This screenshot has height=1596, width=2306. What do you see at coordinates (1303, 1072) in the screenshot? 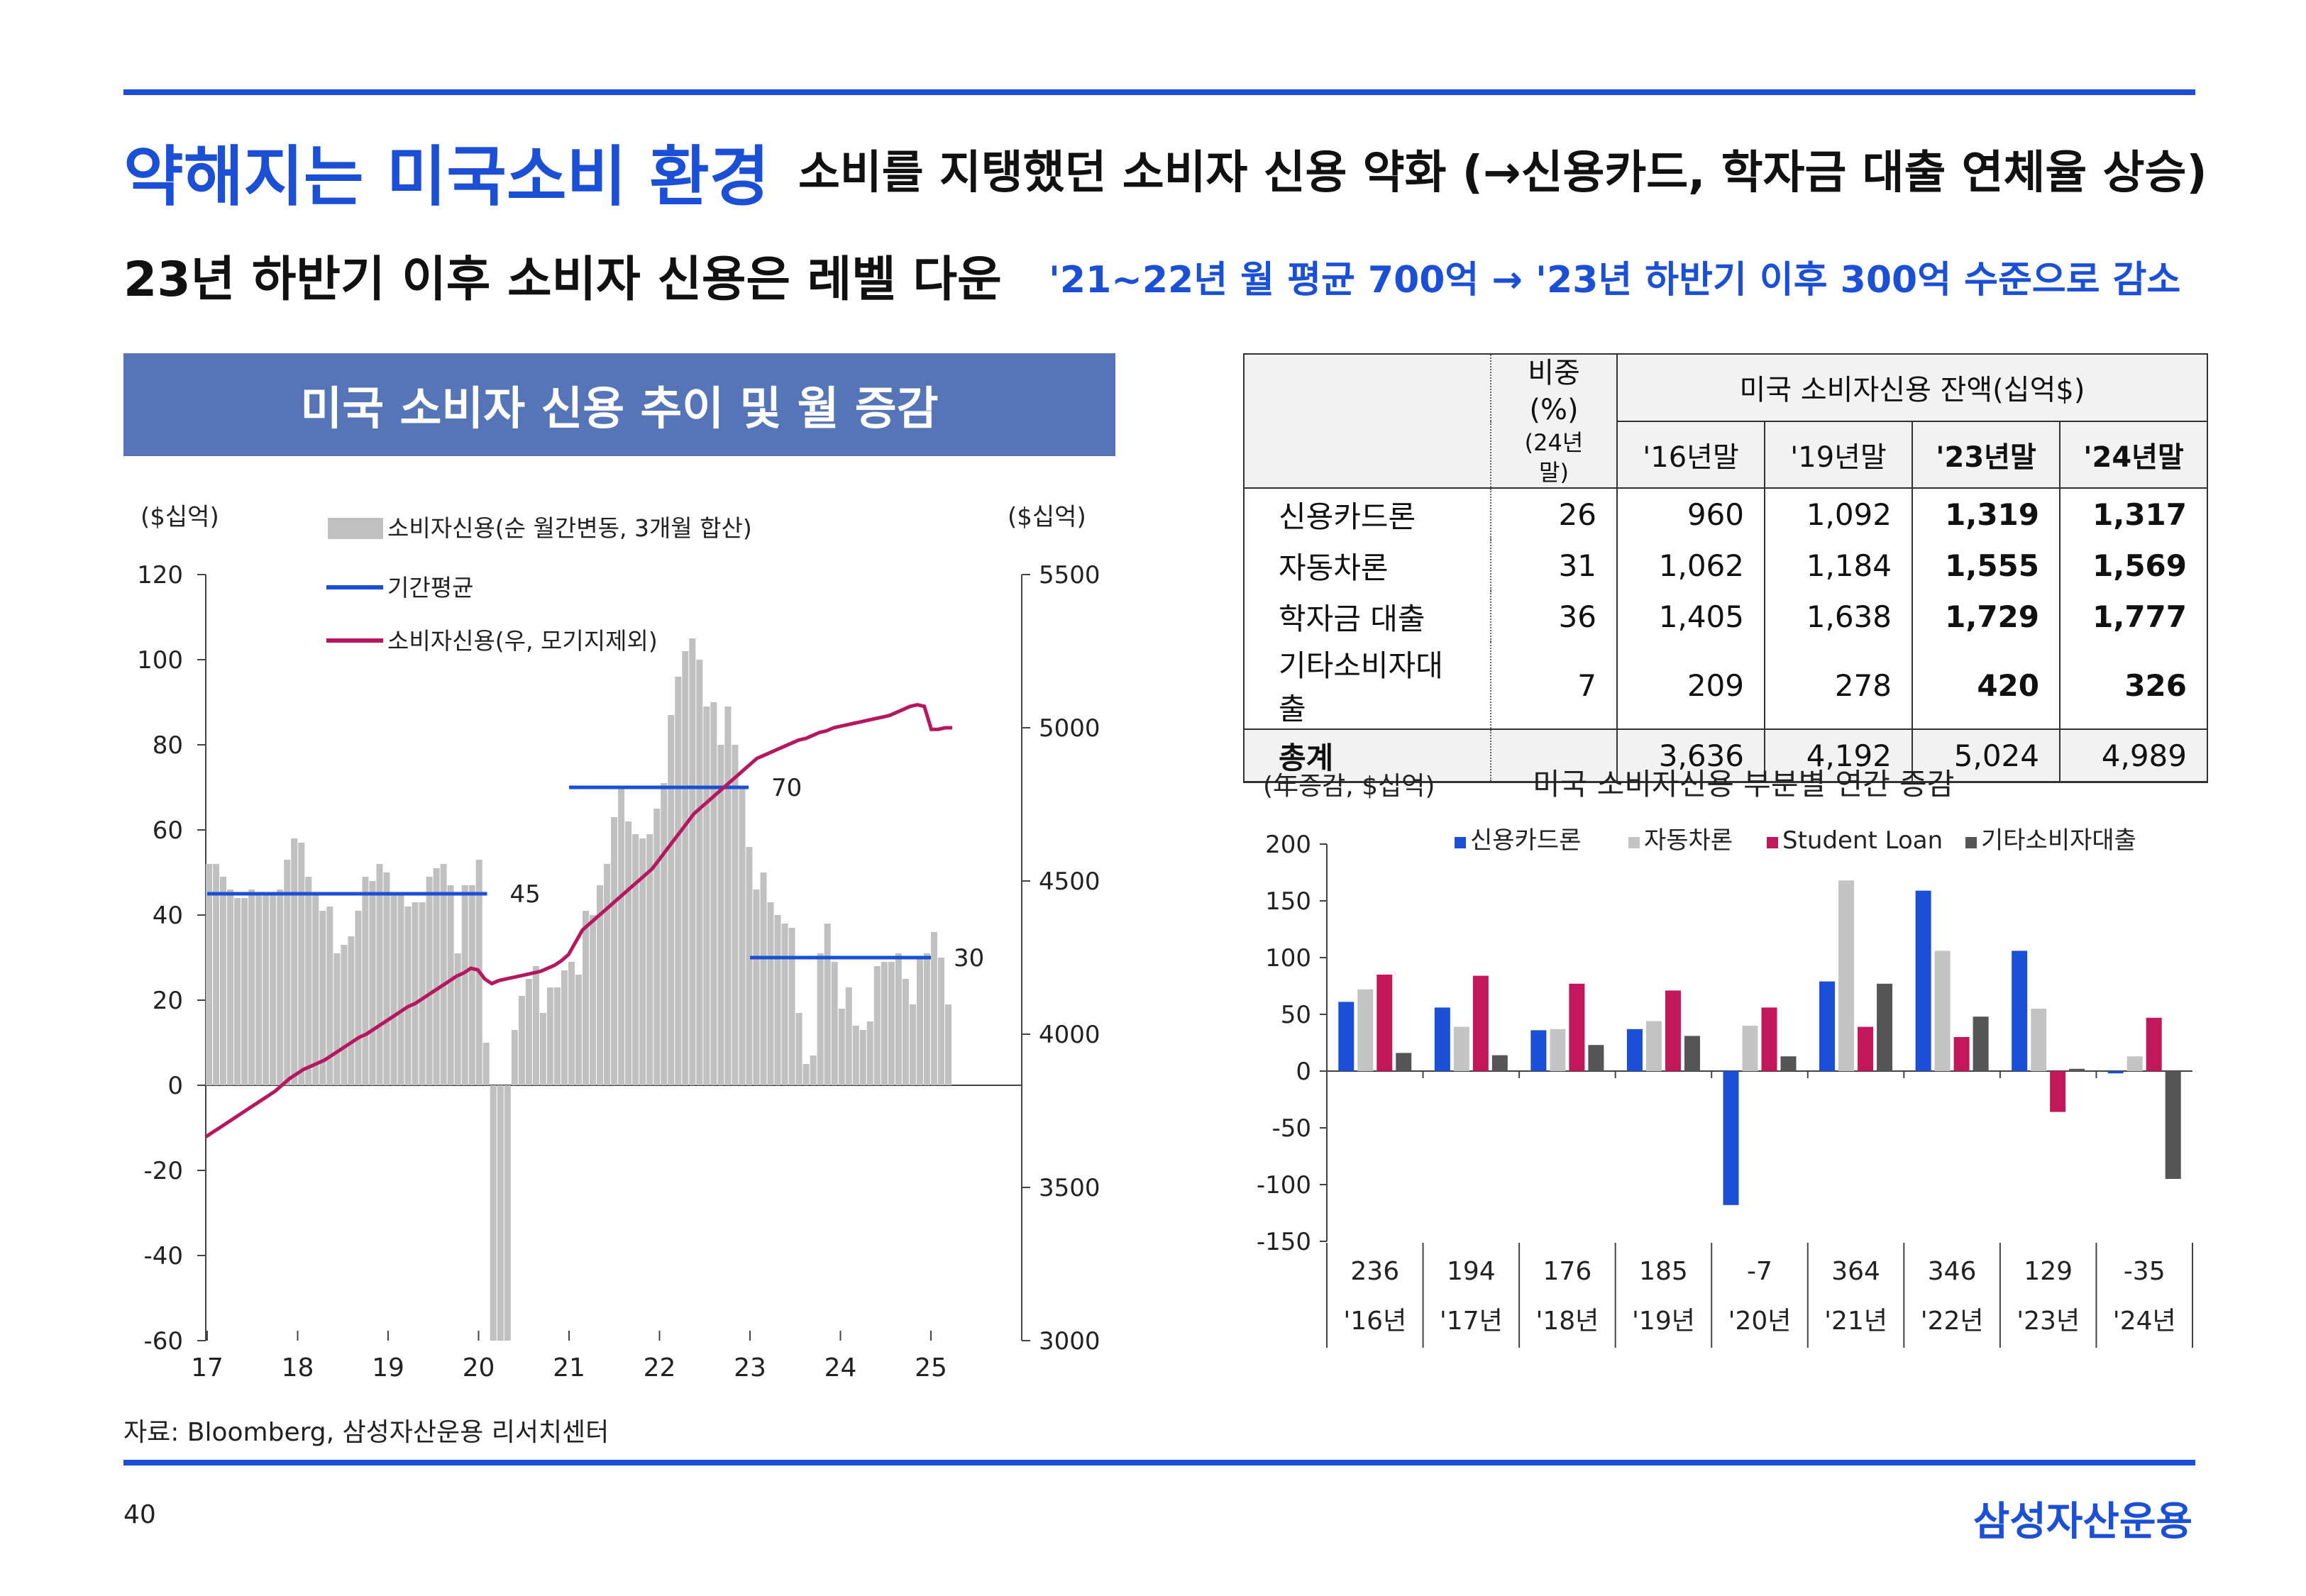
I see `y-tick-label: 0` at bounding box center [1303, 1072].